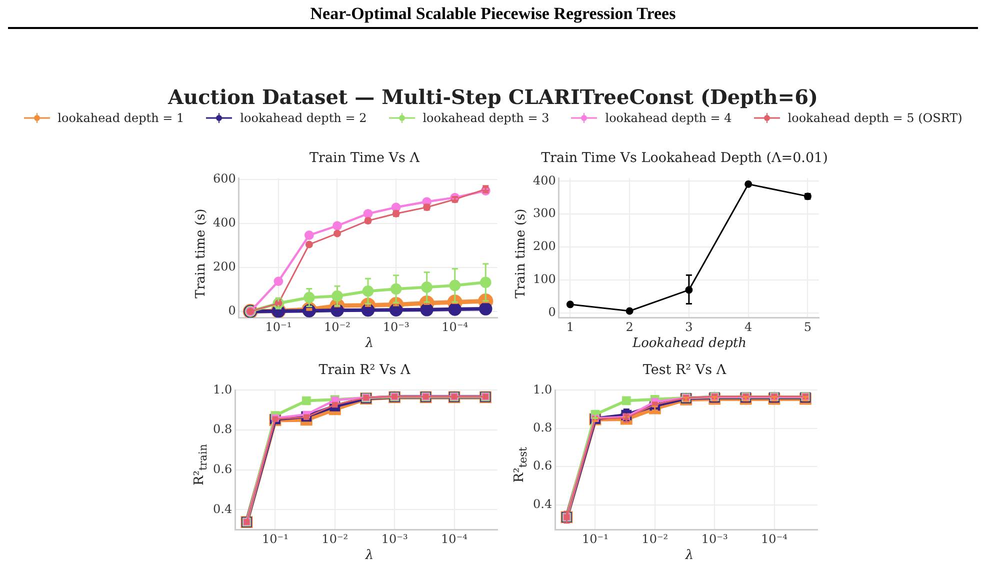  I want to click on legend-label: lookahead depth = 5 (OSRT), so click(875, 118).